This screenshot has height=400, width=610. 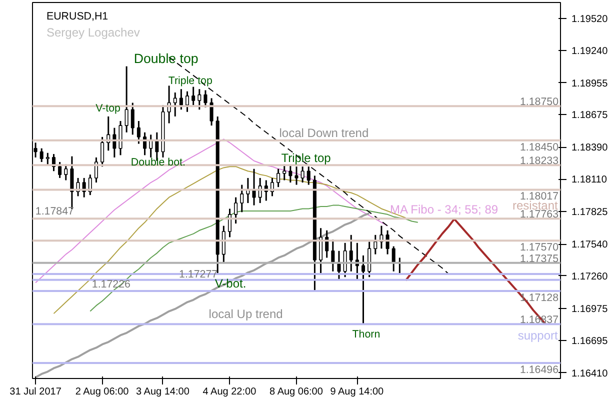 I want to click on ref-line-label: 1.17375, so click(x=539, y=258).